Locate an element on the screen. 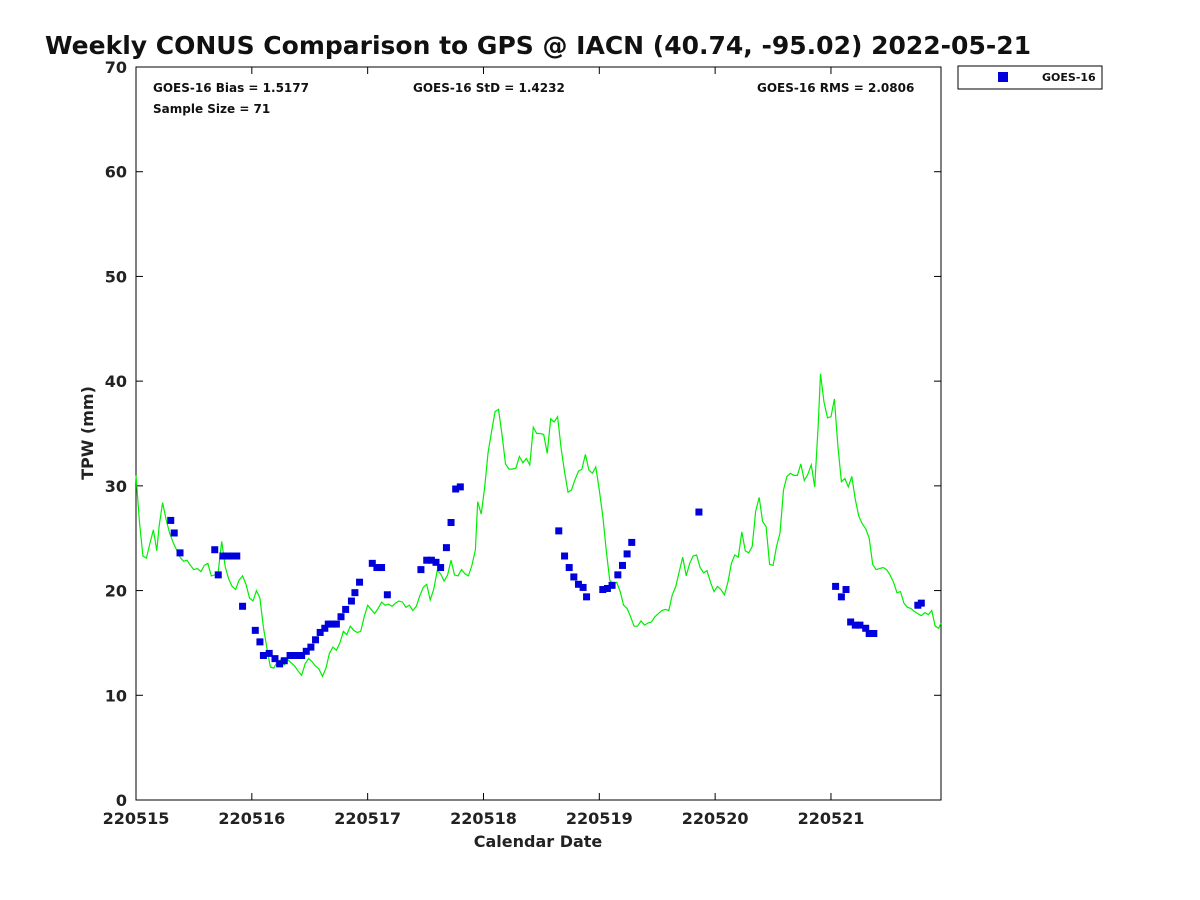 This screenshot has height=900, width=1200. x-tick-label: 220517 is located at coordinates (367, 818).